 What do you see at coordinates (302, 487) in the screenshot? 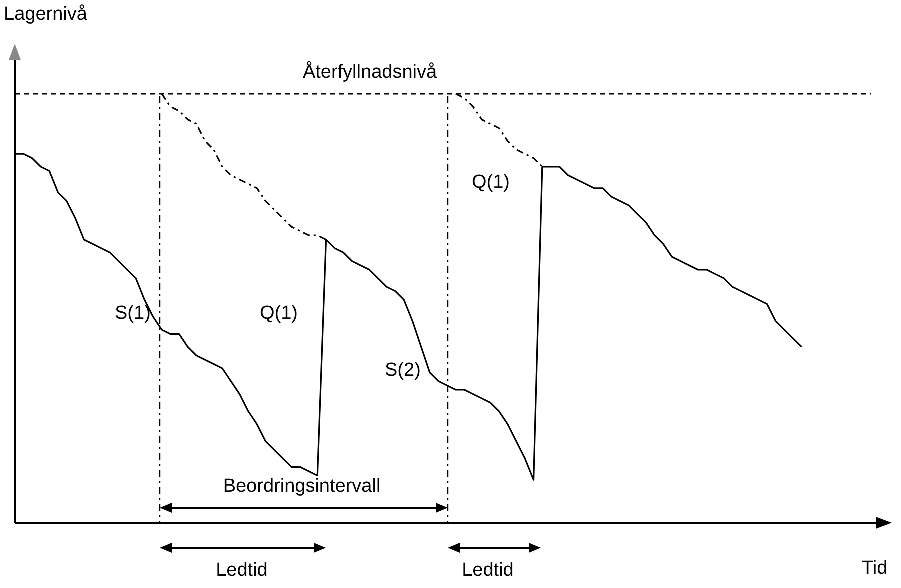
I see `annotation: Beordringsintervall` at bounding box center [302, 487].